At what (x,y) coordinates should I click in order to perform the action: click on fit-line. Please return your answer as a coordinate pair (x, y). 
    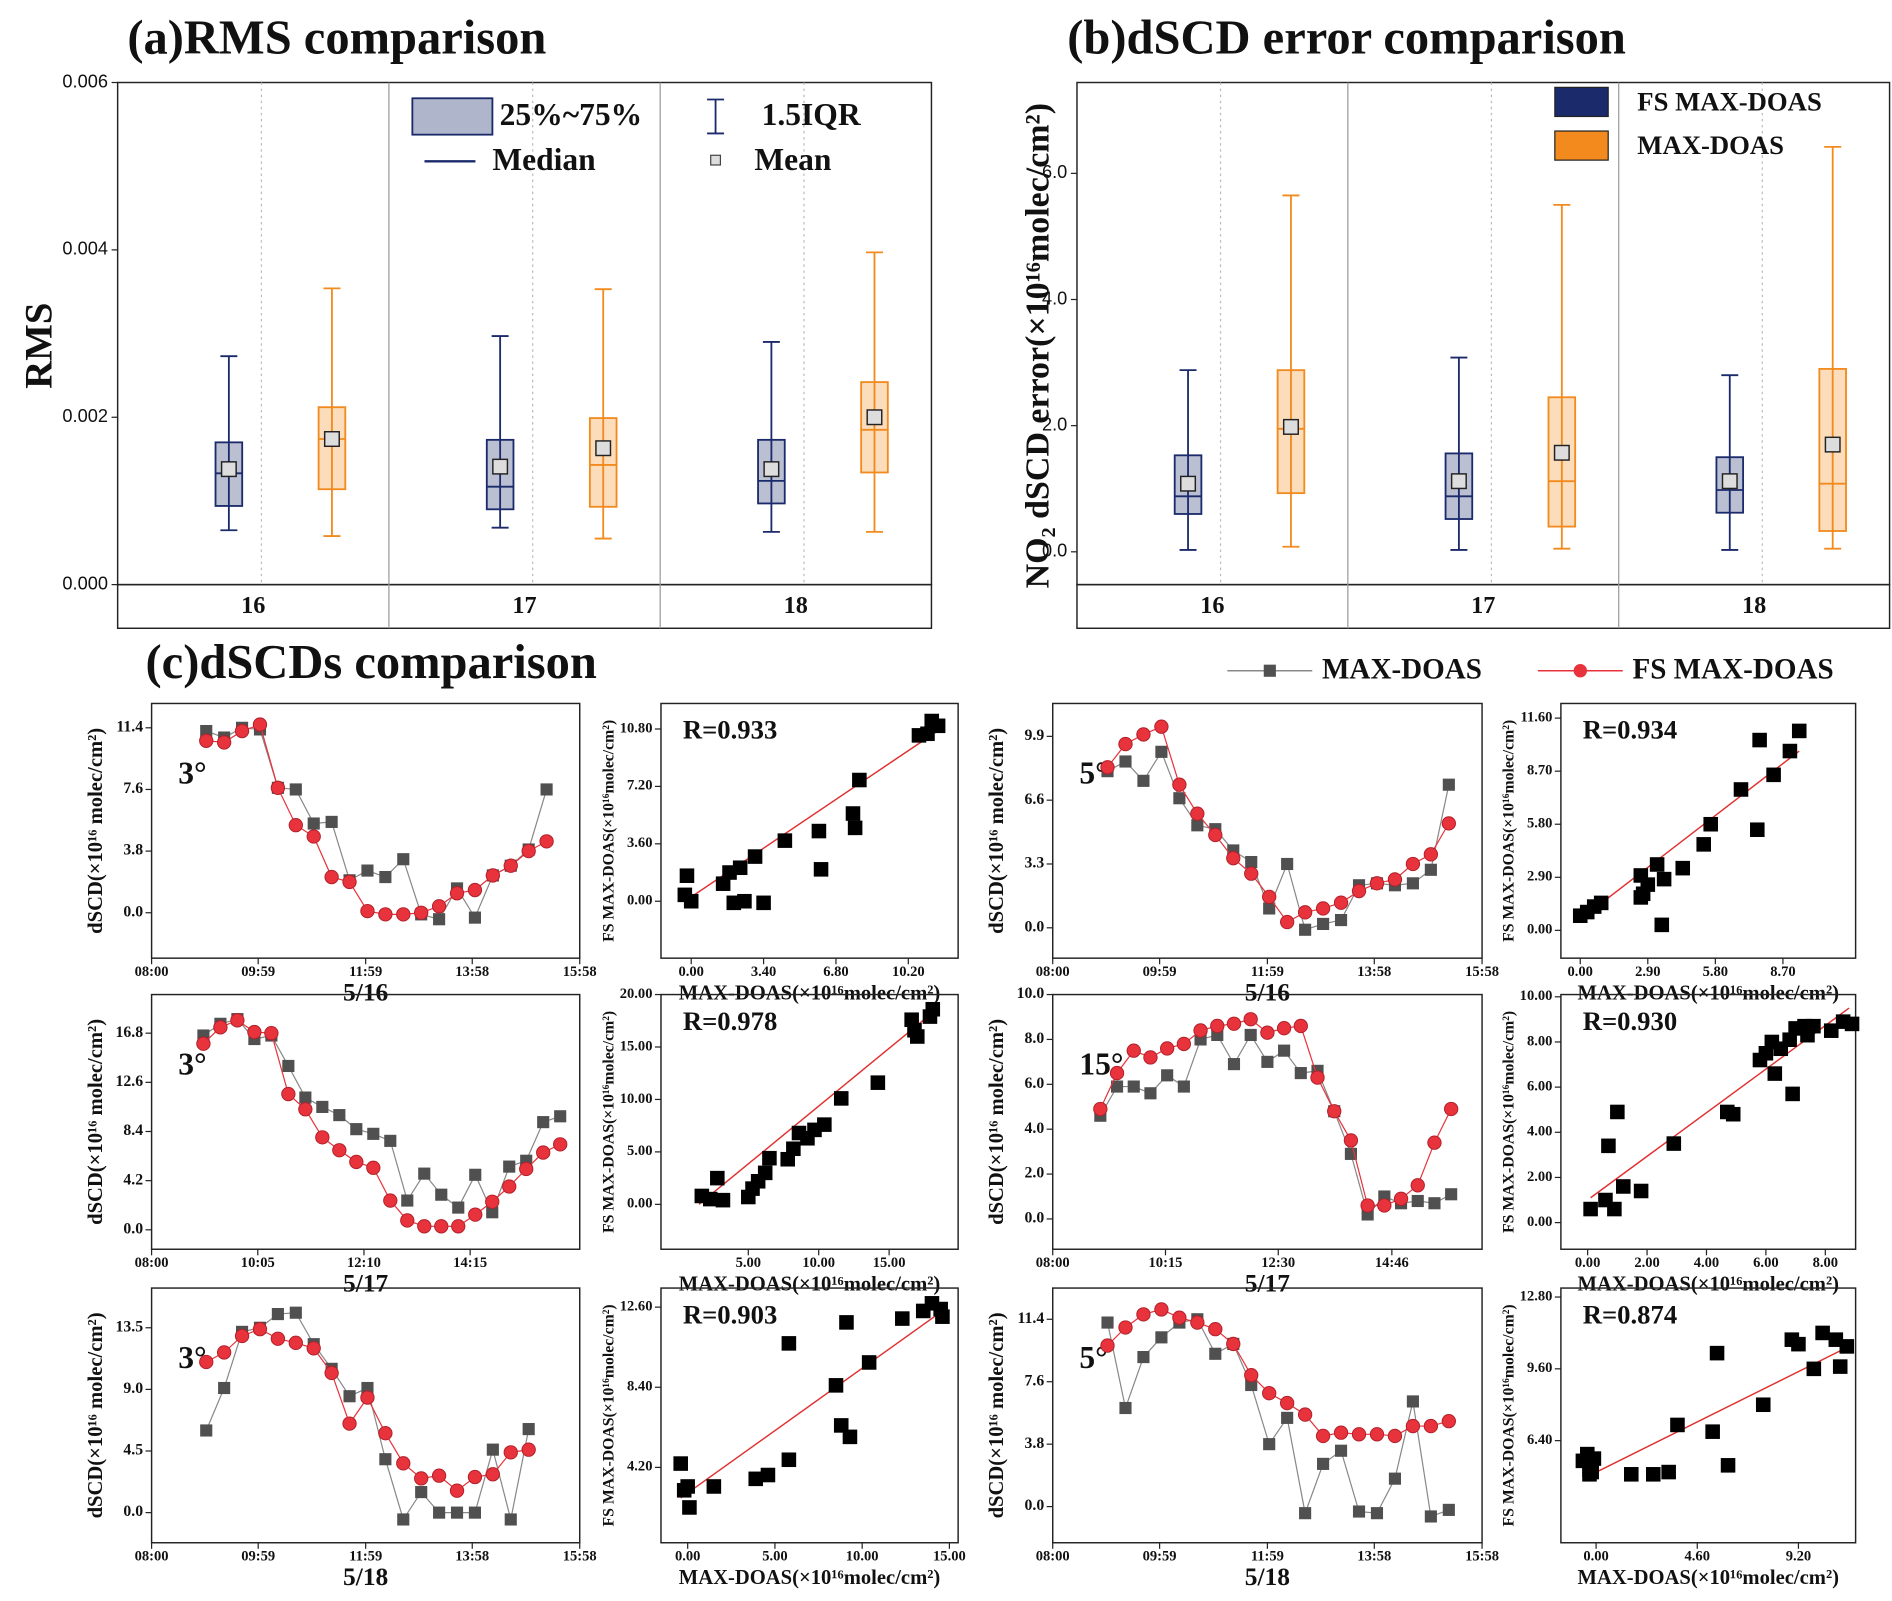
    Looking at the image, I should click on (811, 1404).